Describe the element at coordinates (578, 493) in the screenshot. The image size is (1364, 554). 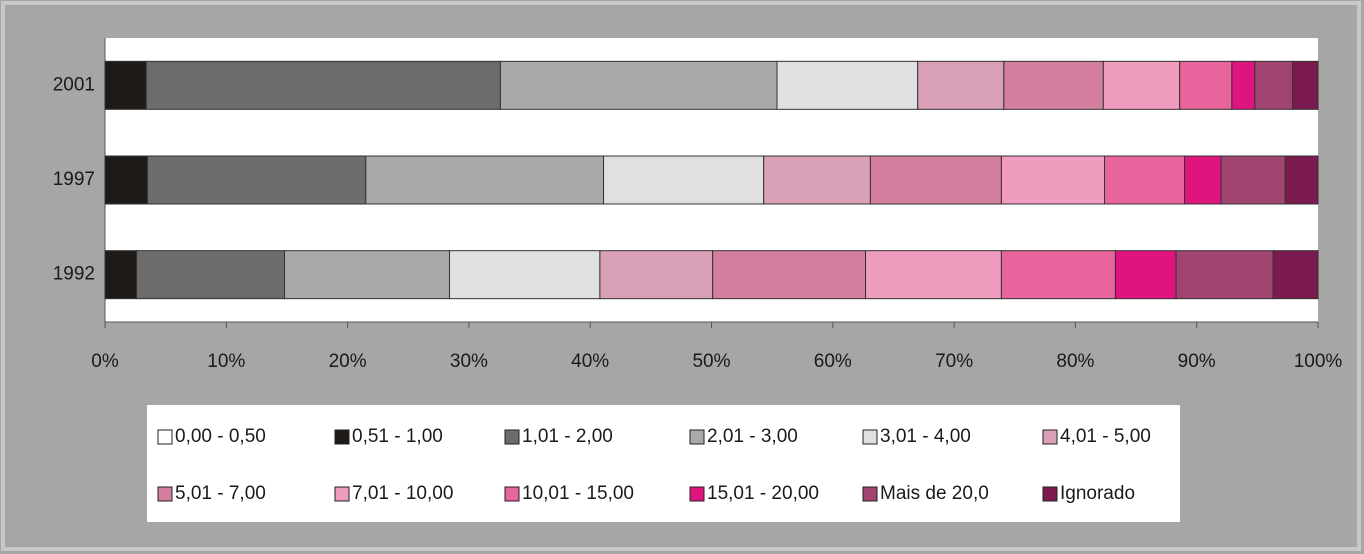
I see `legend-label: 10,01 - 15,00` at that location.